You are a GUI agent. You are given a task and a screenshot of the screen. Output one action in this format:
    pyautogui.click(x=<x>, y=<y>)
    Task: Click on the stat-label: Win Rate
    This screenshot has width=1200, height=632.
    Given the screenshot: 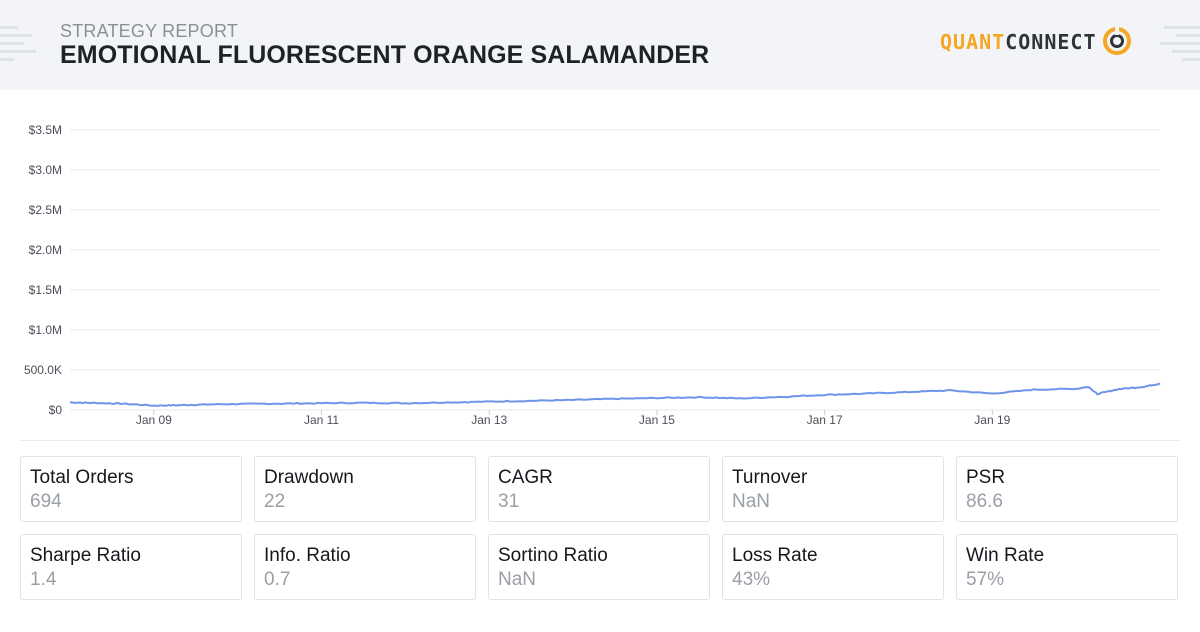 What is the action you would take?
    pyautogui.click(x=1005, y=555)
    